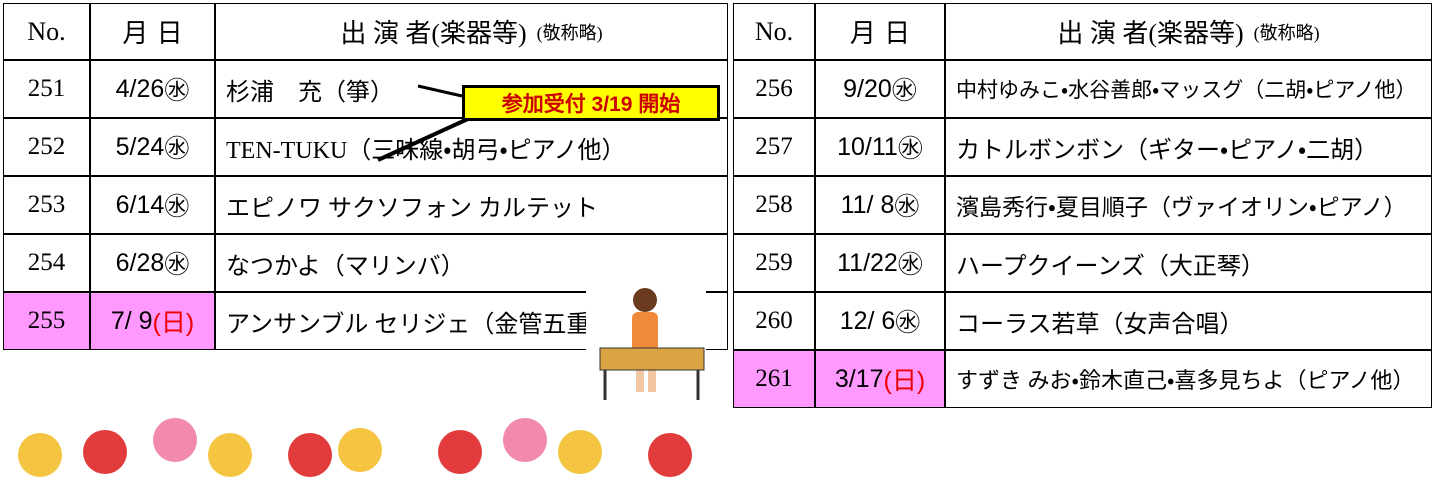 The image size is (1435, 490). I want to click on row-performer: アンサンブル セリジェ（金管五重奏）, so click(471, 321).